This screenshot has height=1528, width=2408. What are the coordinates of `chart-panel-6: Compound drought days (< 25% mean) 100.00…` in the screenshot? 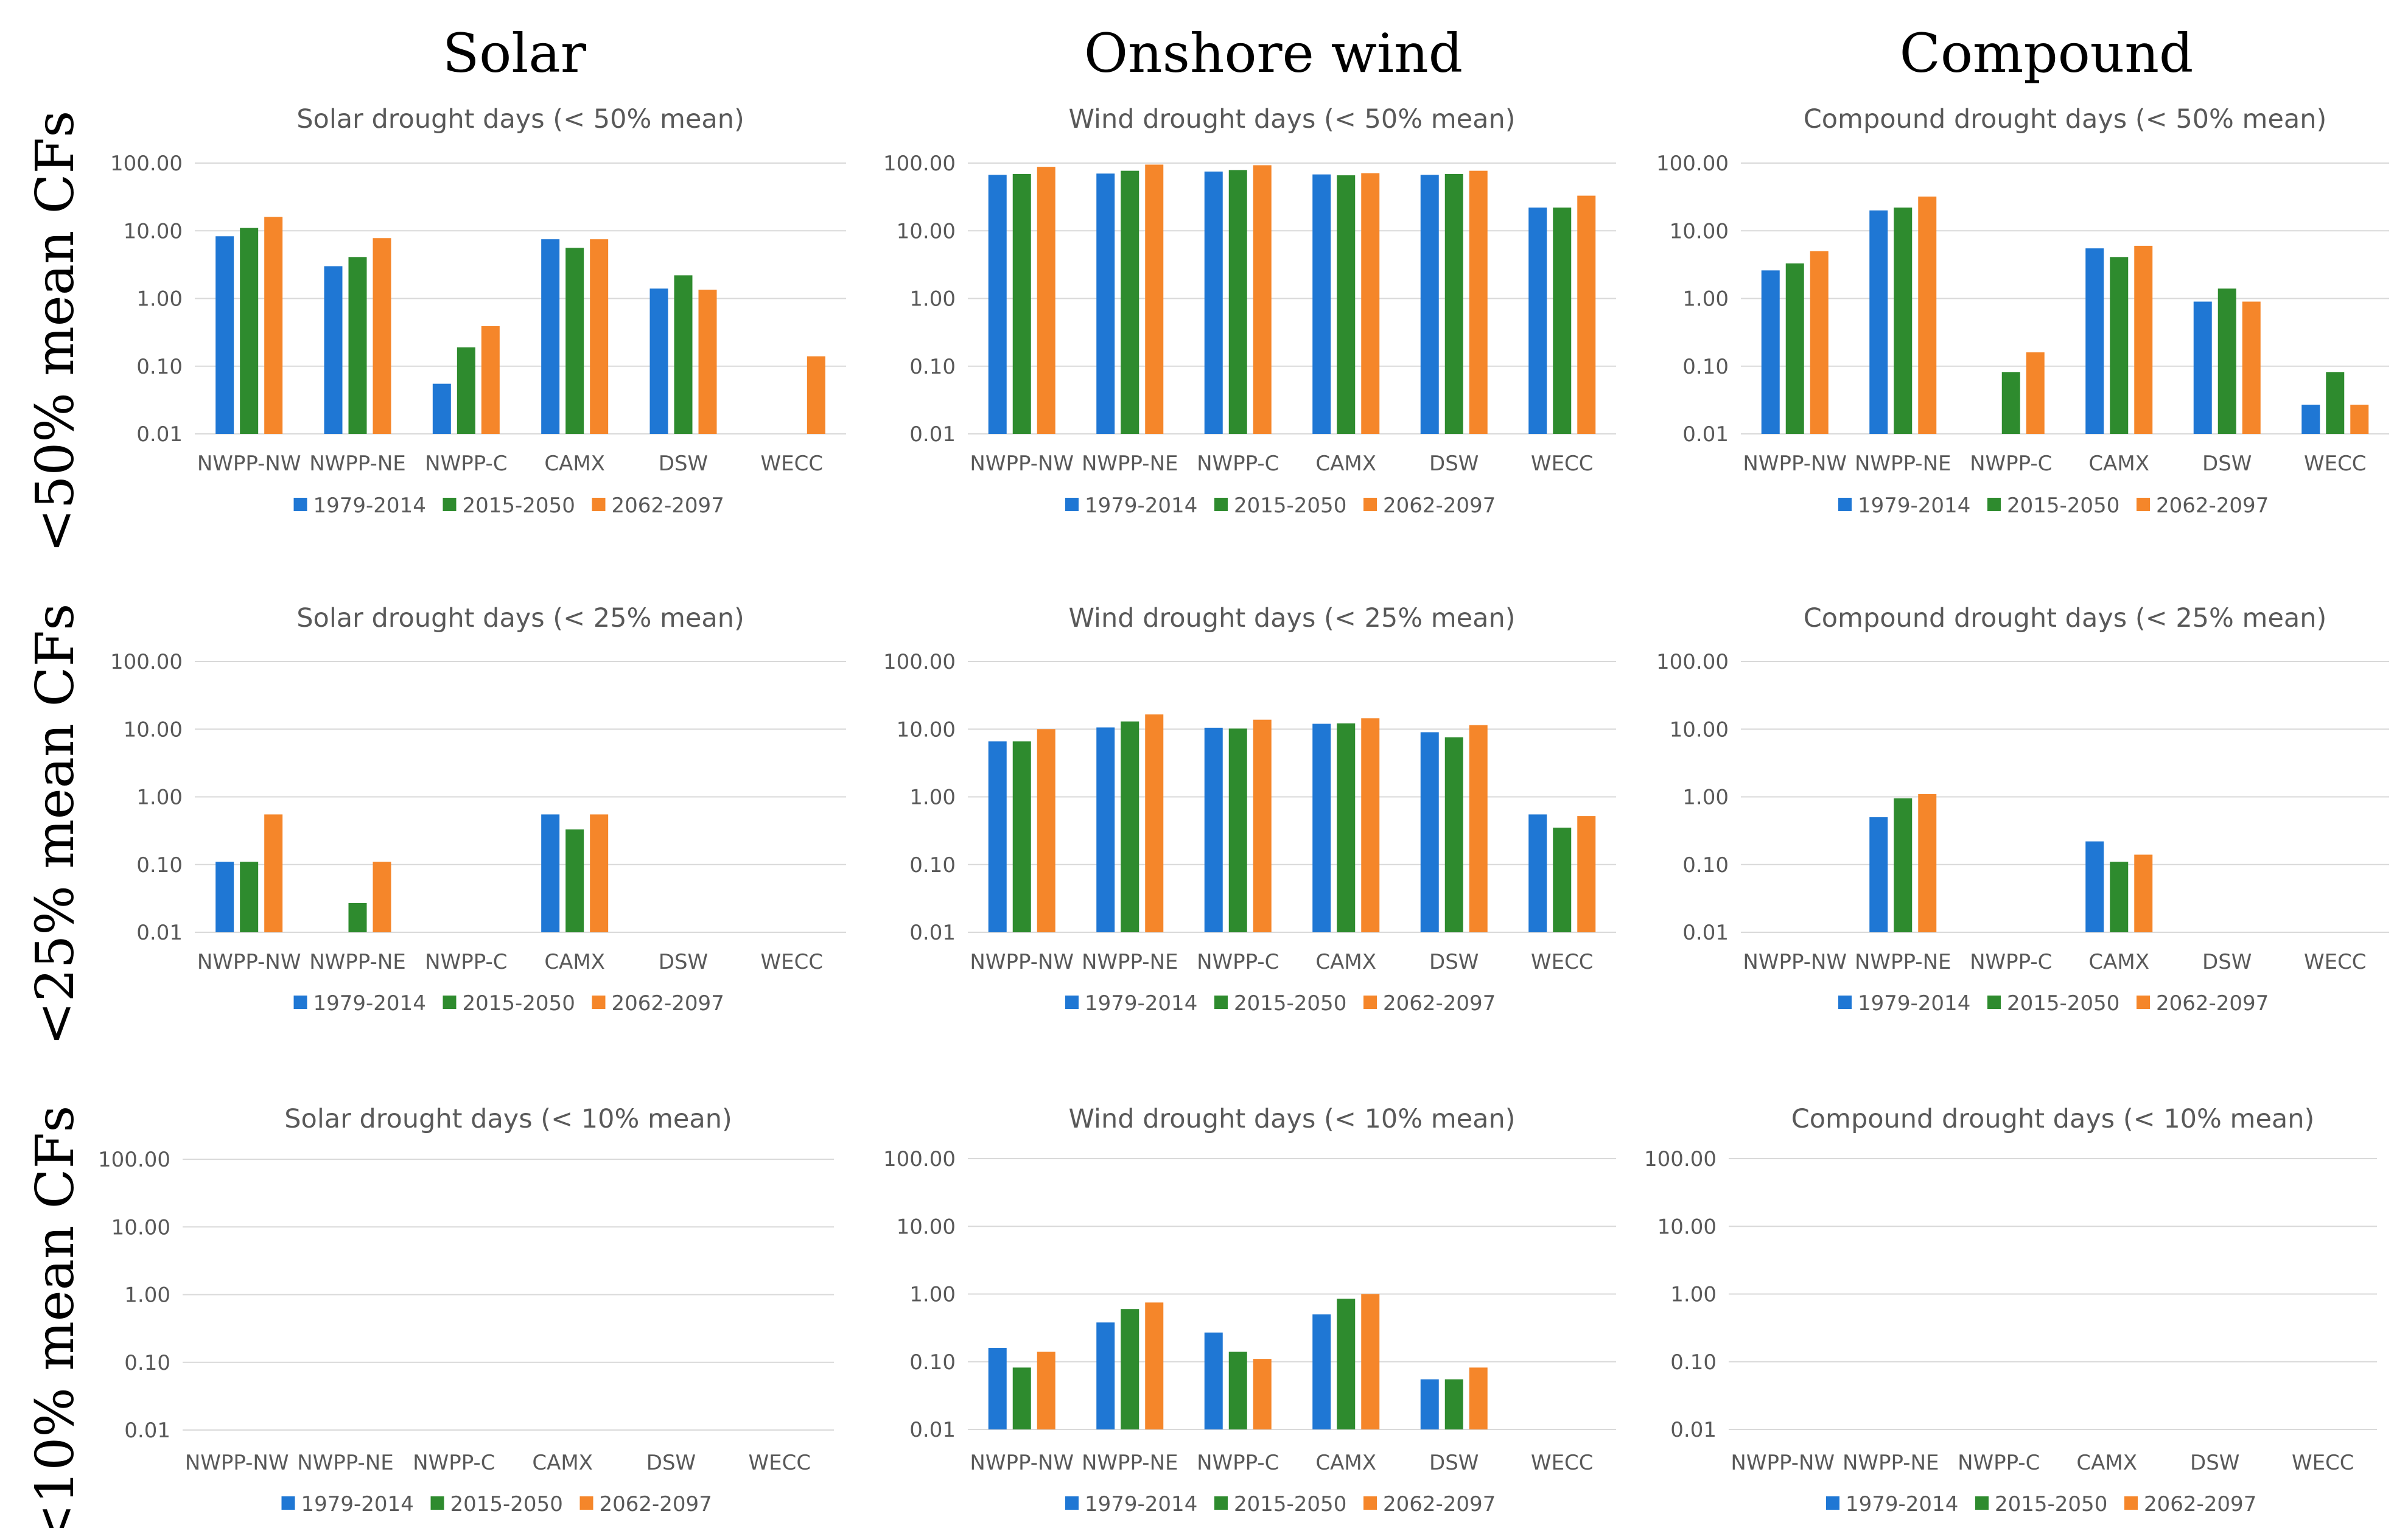 It's located at (2022, 809).